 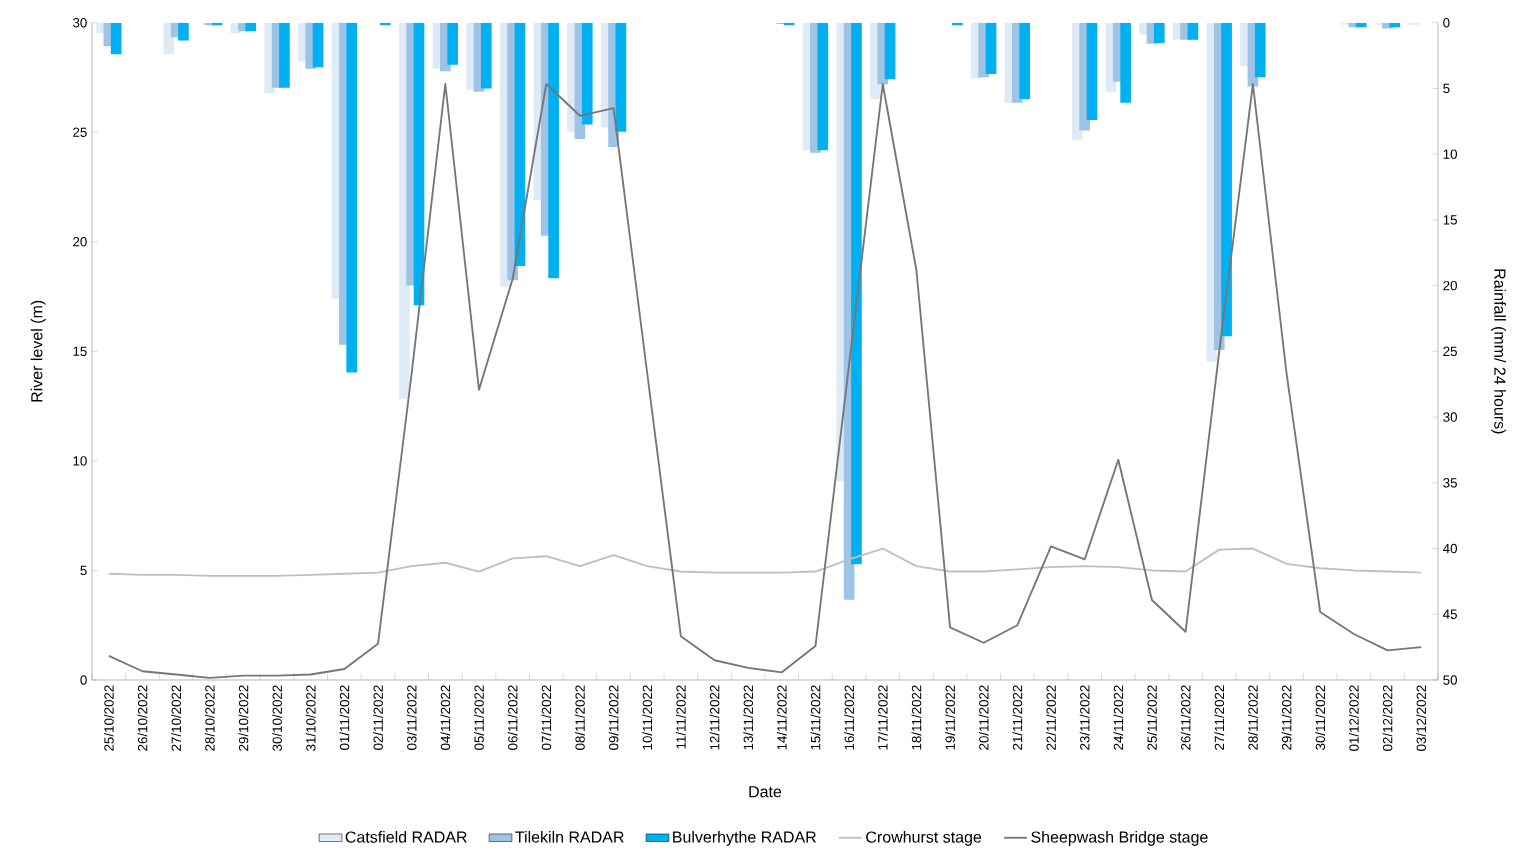 I want to click on y2-tick-label: 15, so click(x=1450, y=220).